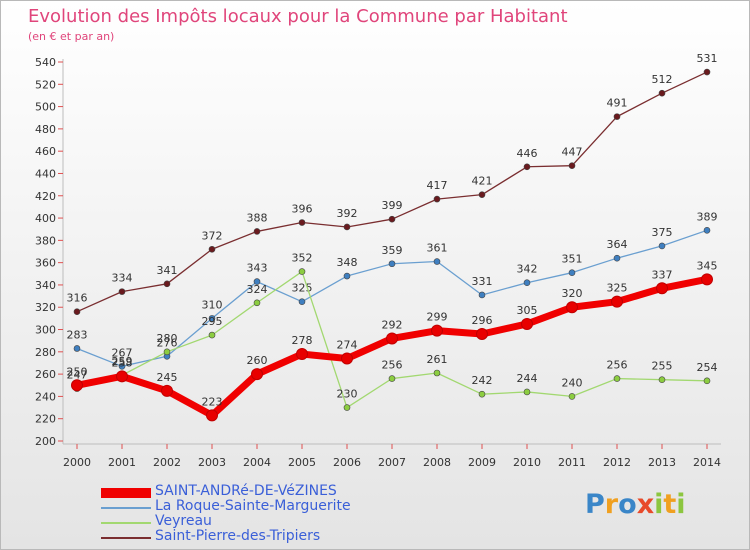 The height and width of the screenshot is (550, 750). Describe the element at coordinates (572, 259) in the screenshot. I see `data-label: 351` at that location.